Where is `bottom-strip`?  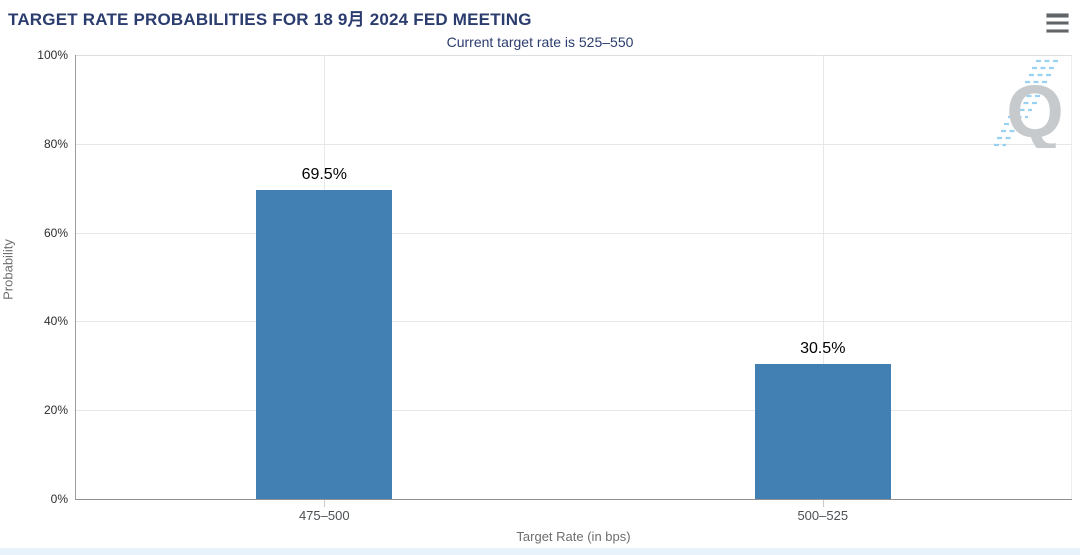
bottom-strip is located at coordinates (540, 551).